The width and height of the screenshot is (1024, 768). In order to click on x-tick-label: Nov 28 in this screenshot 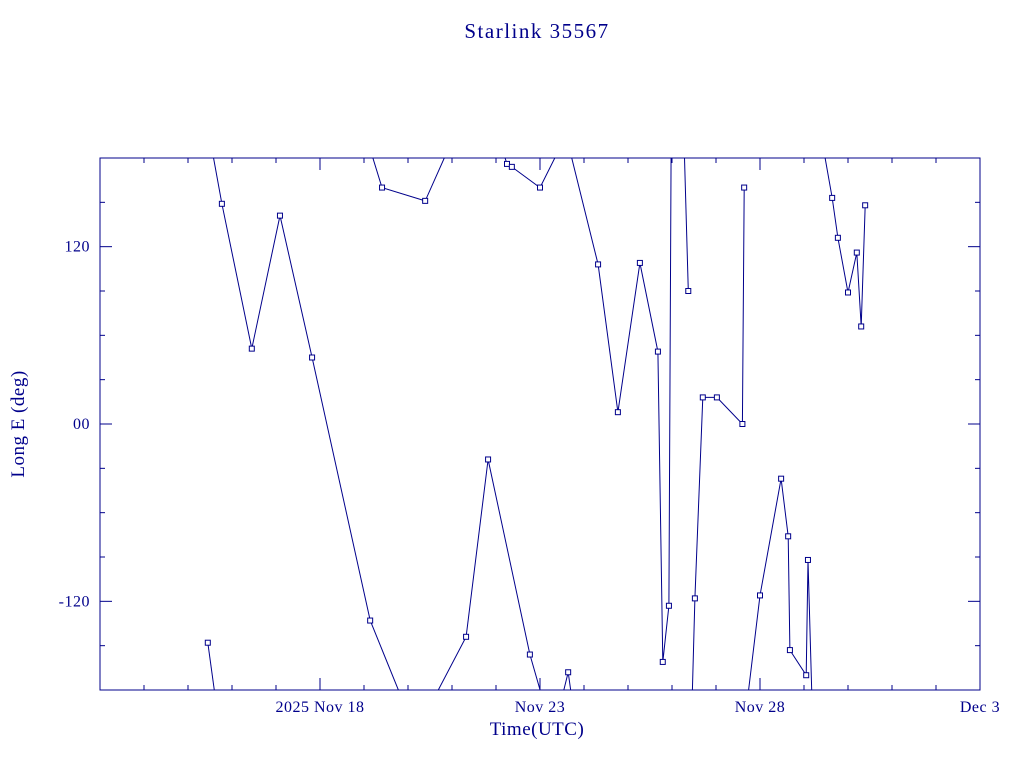, I will do `click(760, 707)`.